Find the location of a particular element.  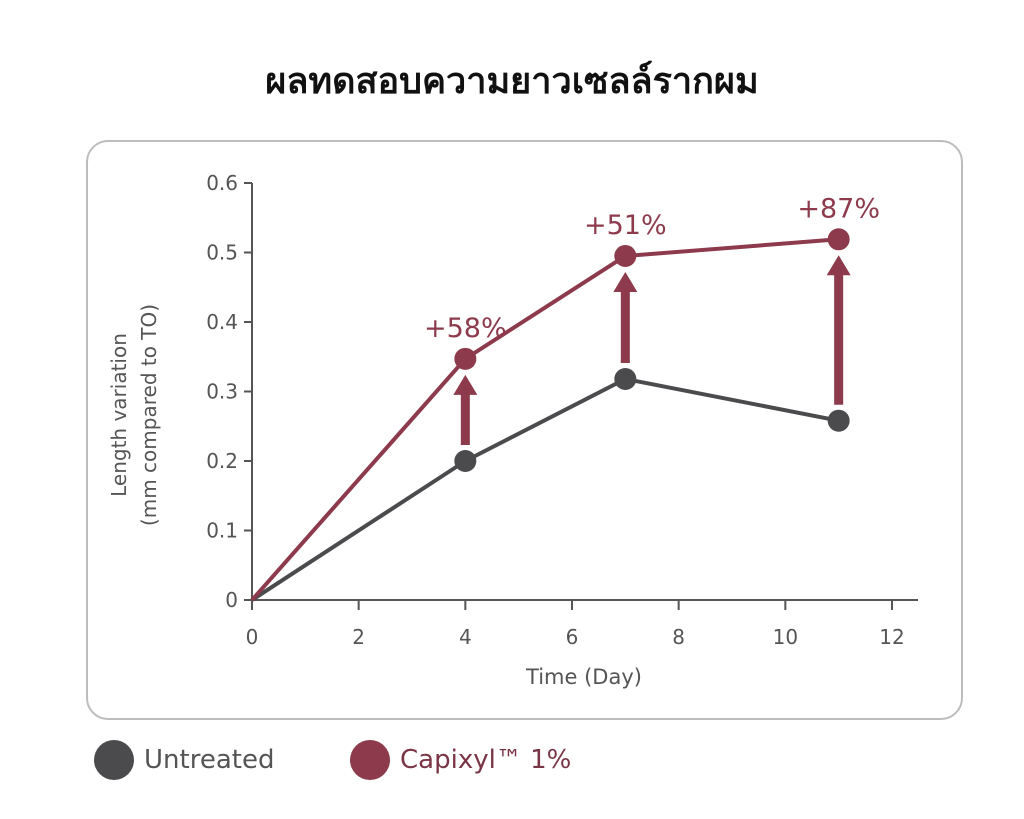

legend-label: Untreated is located at coordinates (209, 760).